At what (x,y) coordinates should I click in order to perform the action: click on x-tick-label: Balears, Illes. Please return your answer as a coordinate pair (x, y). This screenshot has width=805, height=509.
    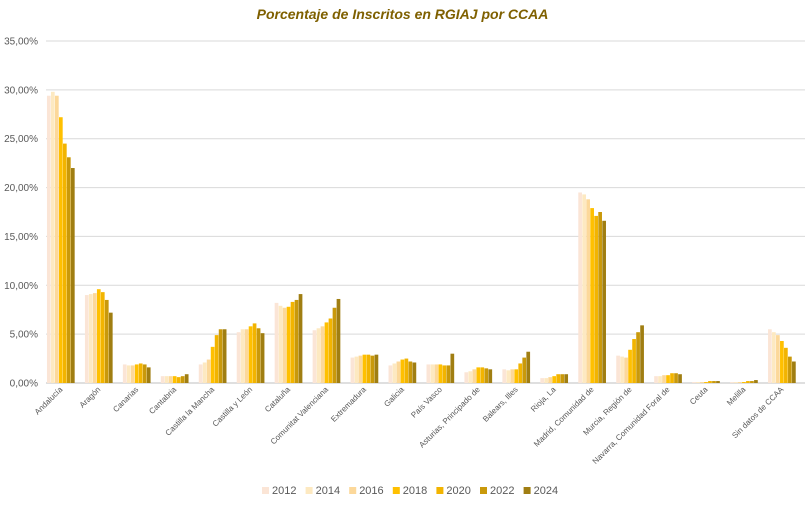
    Looking at the image, I should click on (500, 404).